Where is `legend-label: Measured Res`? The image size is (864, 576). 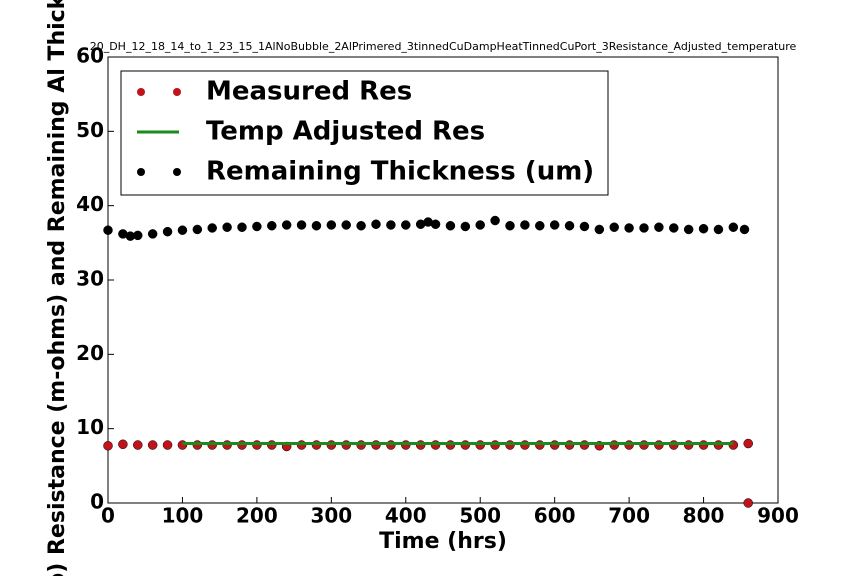
legend-label: Measured Res is located at coordinates (309, 92).